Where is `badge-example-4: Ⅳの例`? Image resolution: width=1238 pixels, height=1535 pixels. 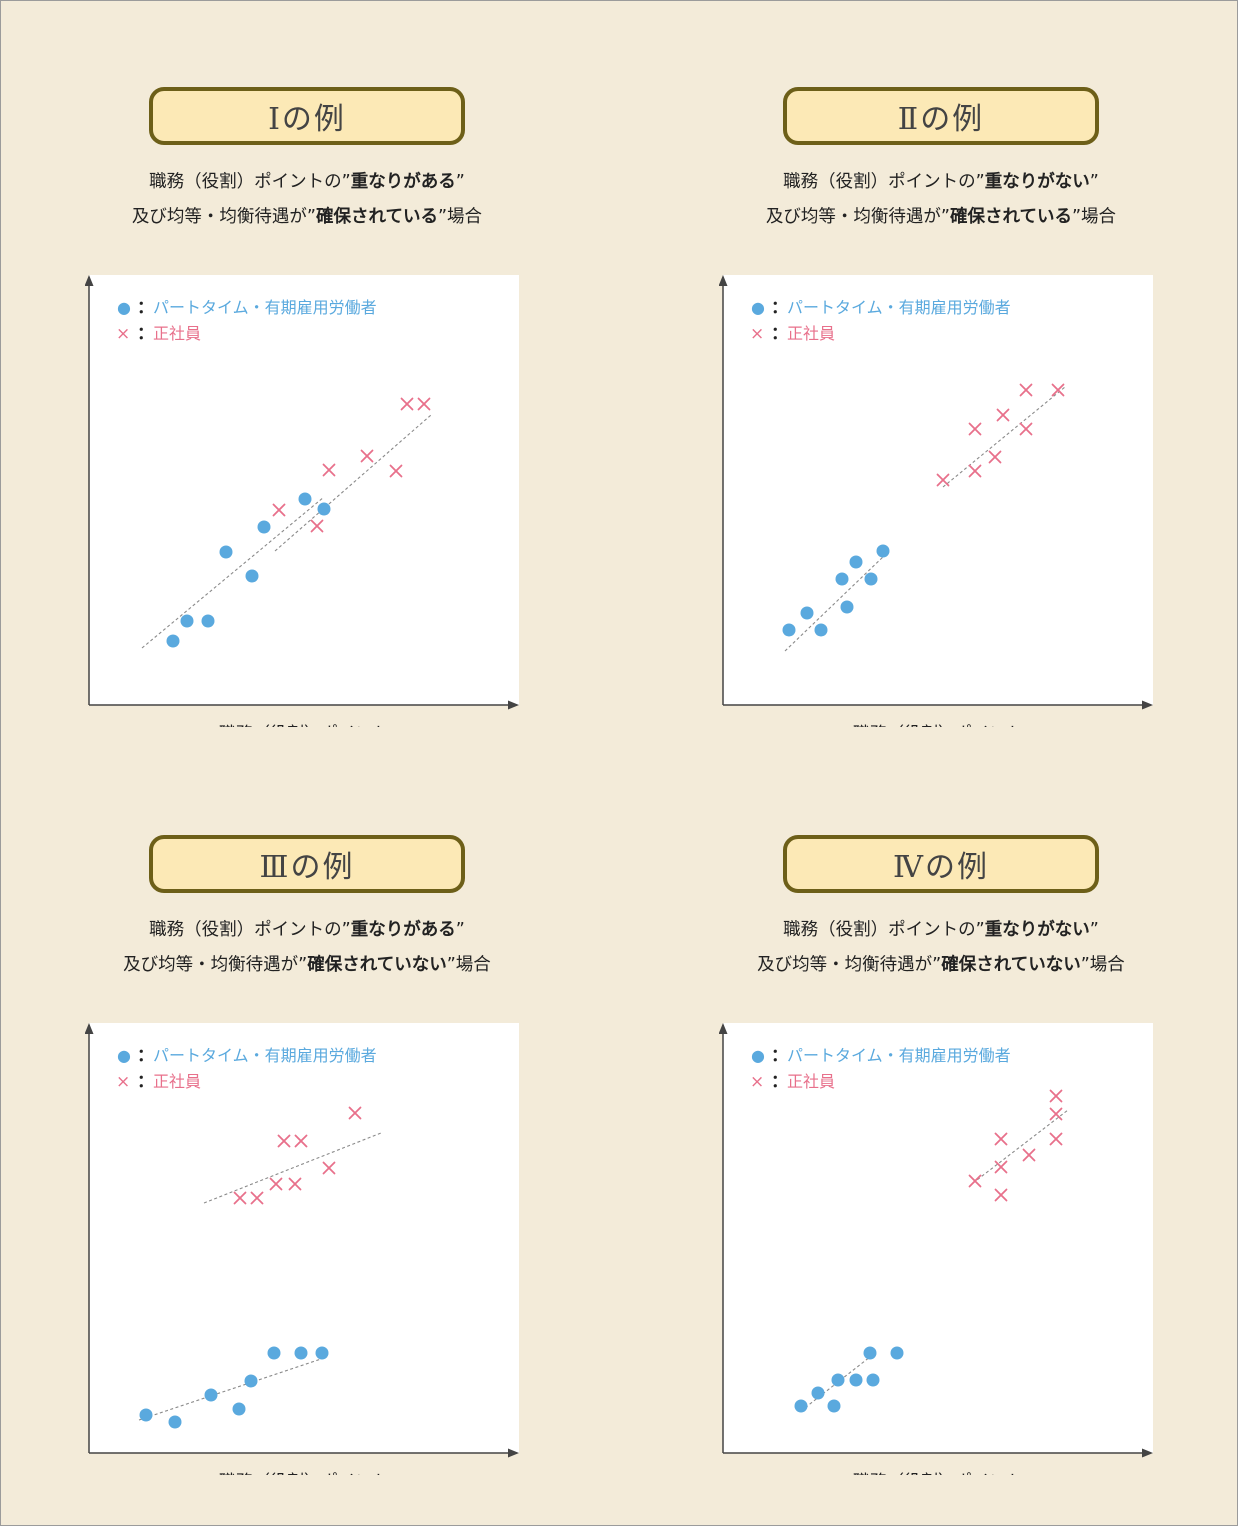 badge-example-4: Ⅳの例 is located at coordinates (941, 864).